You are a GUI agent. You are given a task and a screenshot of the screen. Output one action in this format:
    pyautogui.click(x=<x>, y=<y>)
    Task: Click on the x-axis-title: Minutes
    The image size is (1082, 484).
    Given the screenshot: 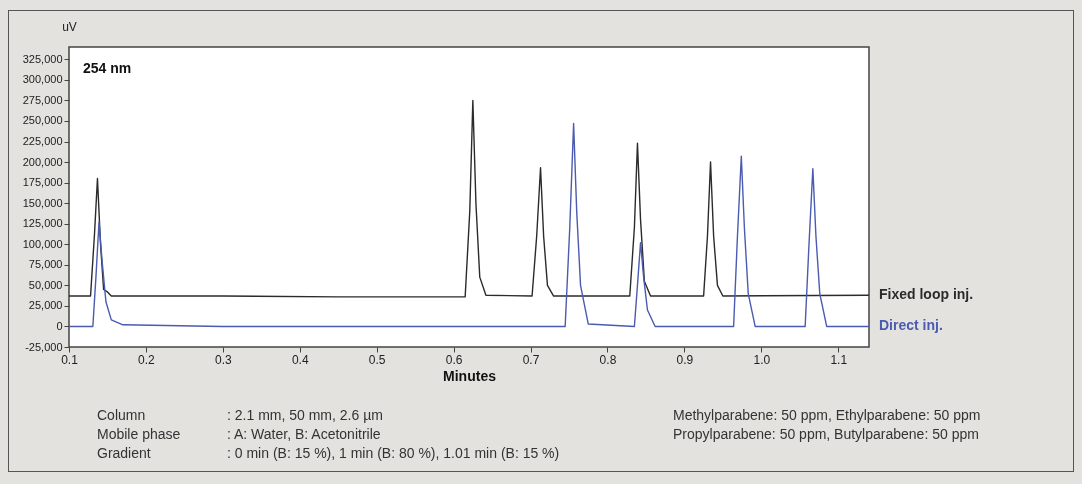 What is the action you would take?
    pyautogui.click(x=470, y=375)
    